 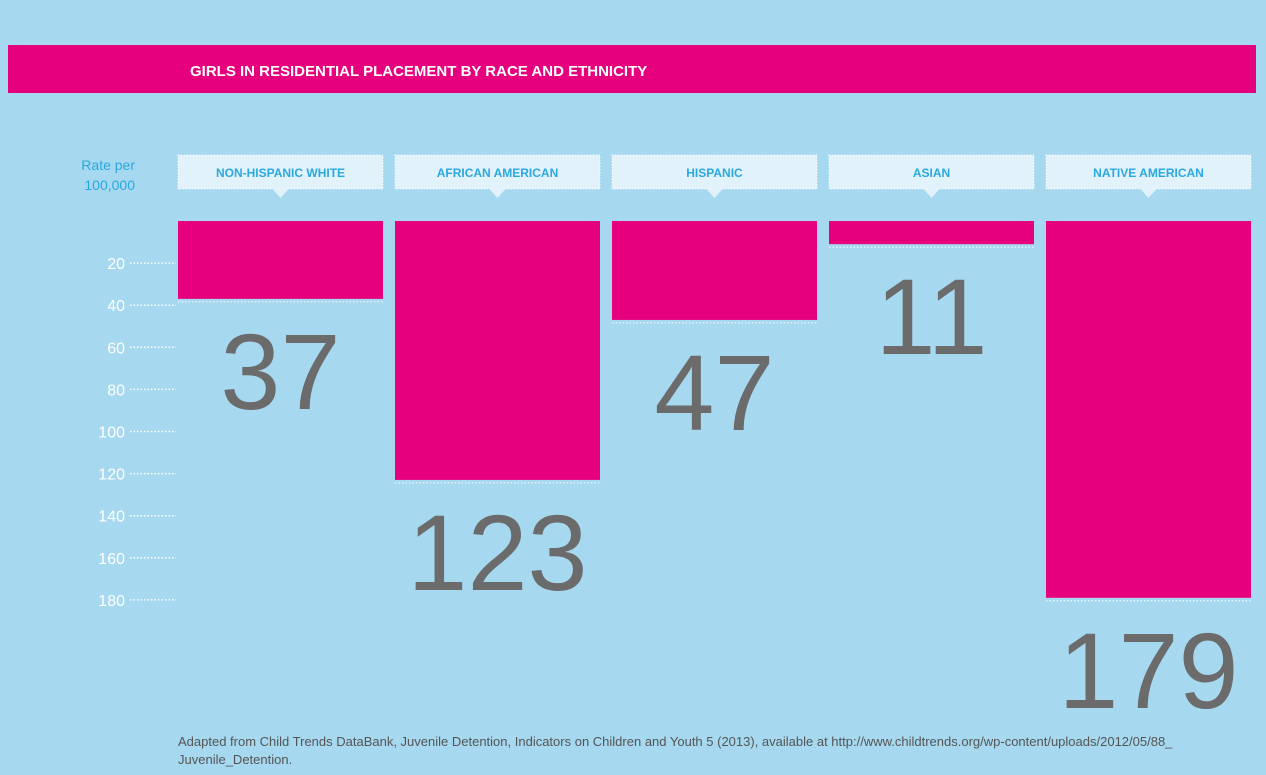 I want to click on value-label: 37, so click(x=280, y=371).